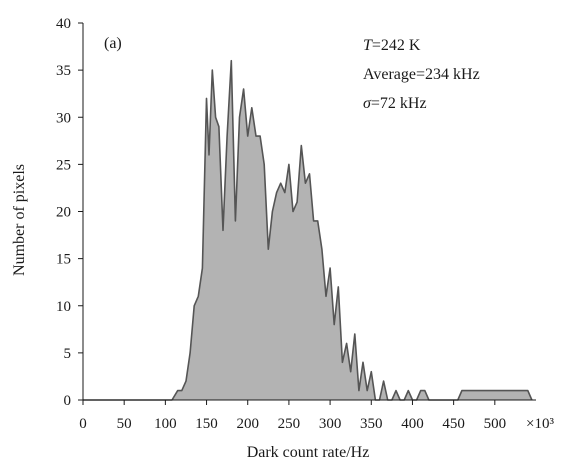  Describe the element at coordinates (63, 165) in the screenshot. I see `y-tick-label: 25` at that location.